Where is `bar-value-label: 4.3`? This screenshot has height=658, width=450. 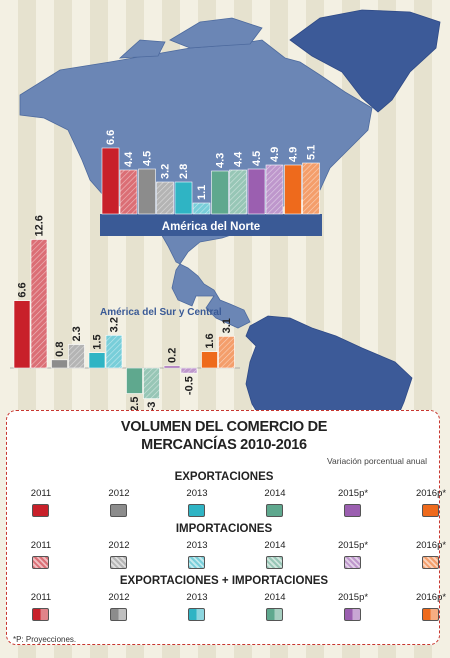
bar-value-label: 4.3 is located at coordinates (221, 160).